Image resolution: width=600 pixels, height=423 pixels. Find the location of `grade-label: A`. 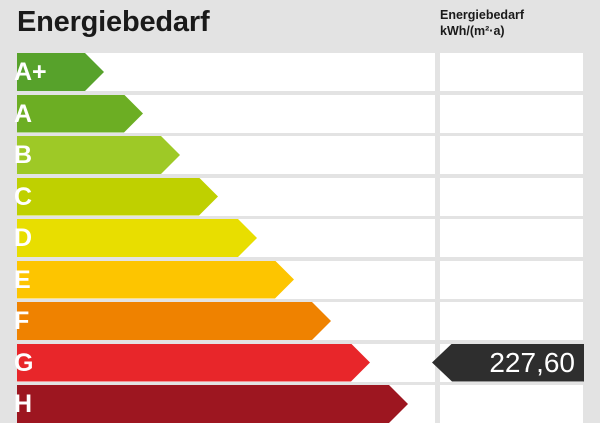

grade-label: A is located at coordinates (23, 113).